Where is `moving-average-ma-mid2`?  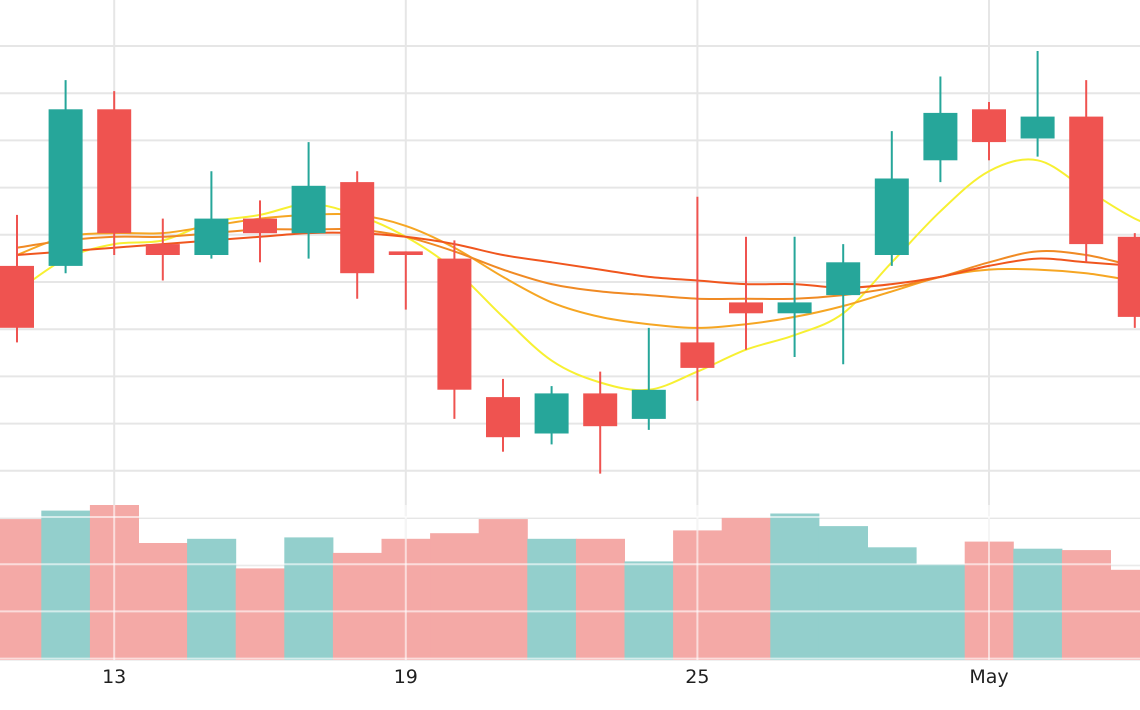 moving-average-ma-mid2 is located at coordinates (578, 263).